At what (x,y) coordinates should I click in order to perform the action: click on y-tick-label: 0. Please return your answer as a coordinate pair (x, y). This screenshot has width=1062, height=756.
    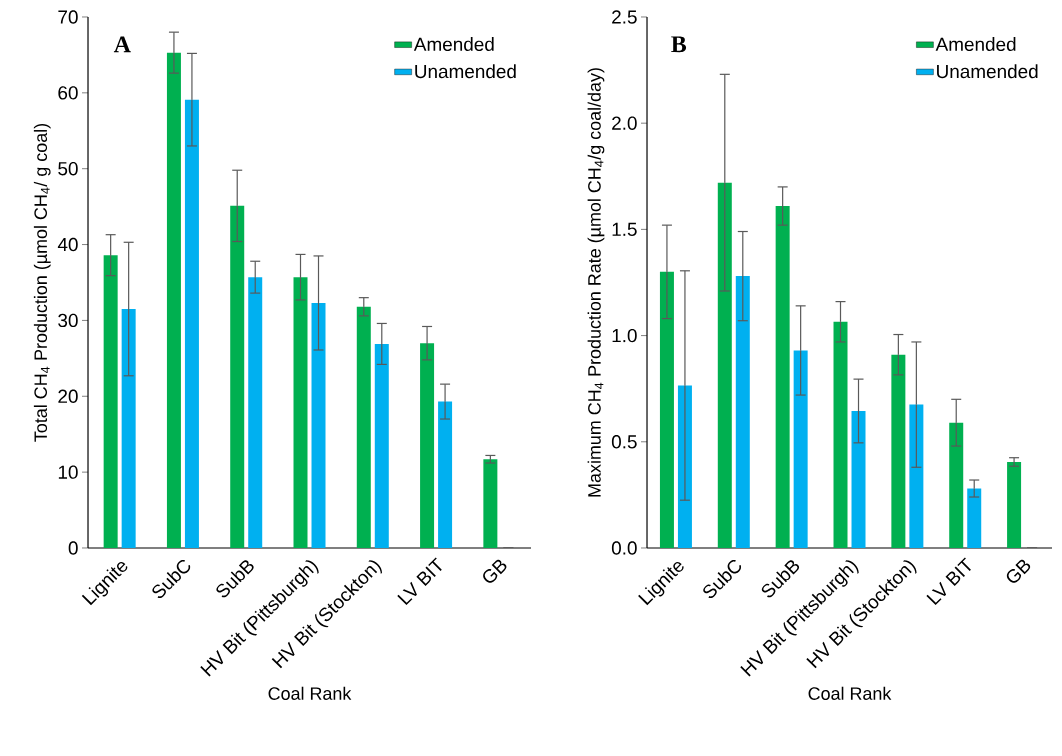
    Looking at the image, I should click on (73, 548).